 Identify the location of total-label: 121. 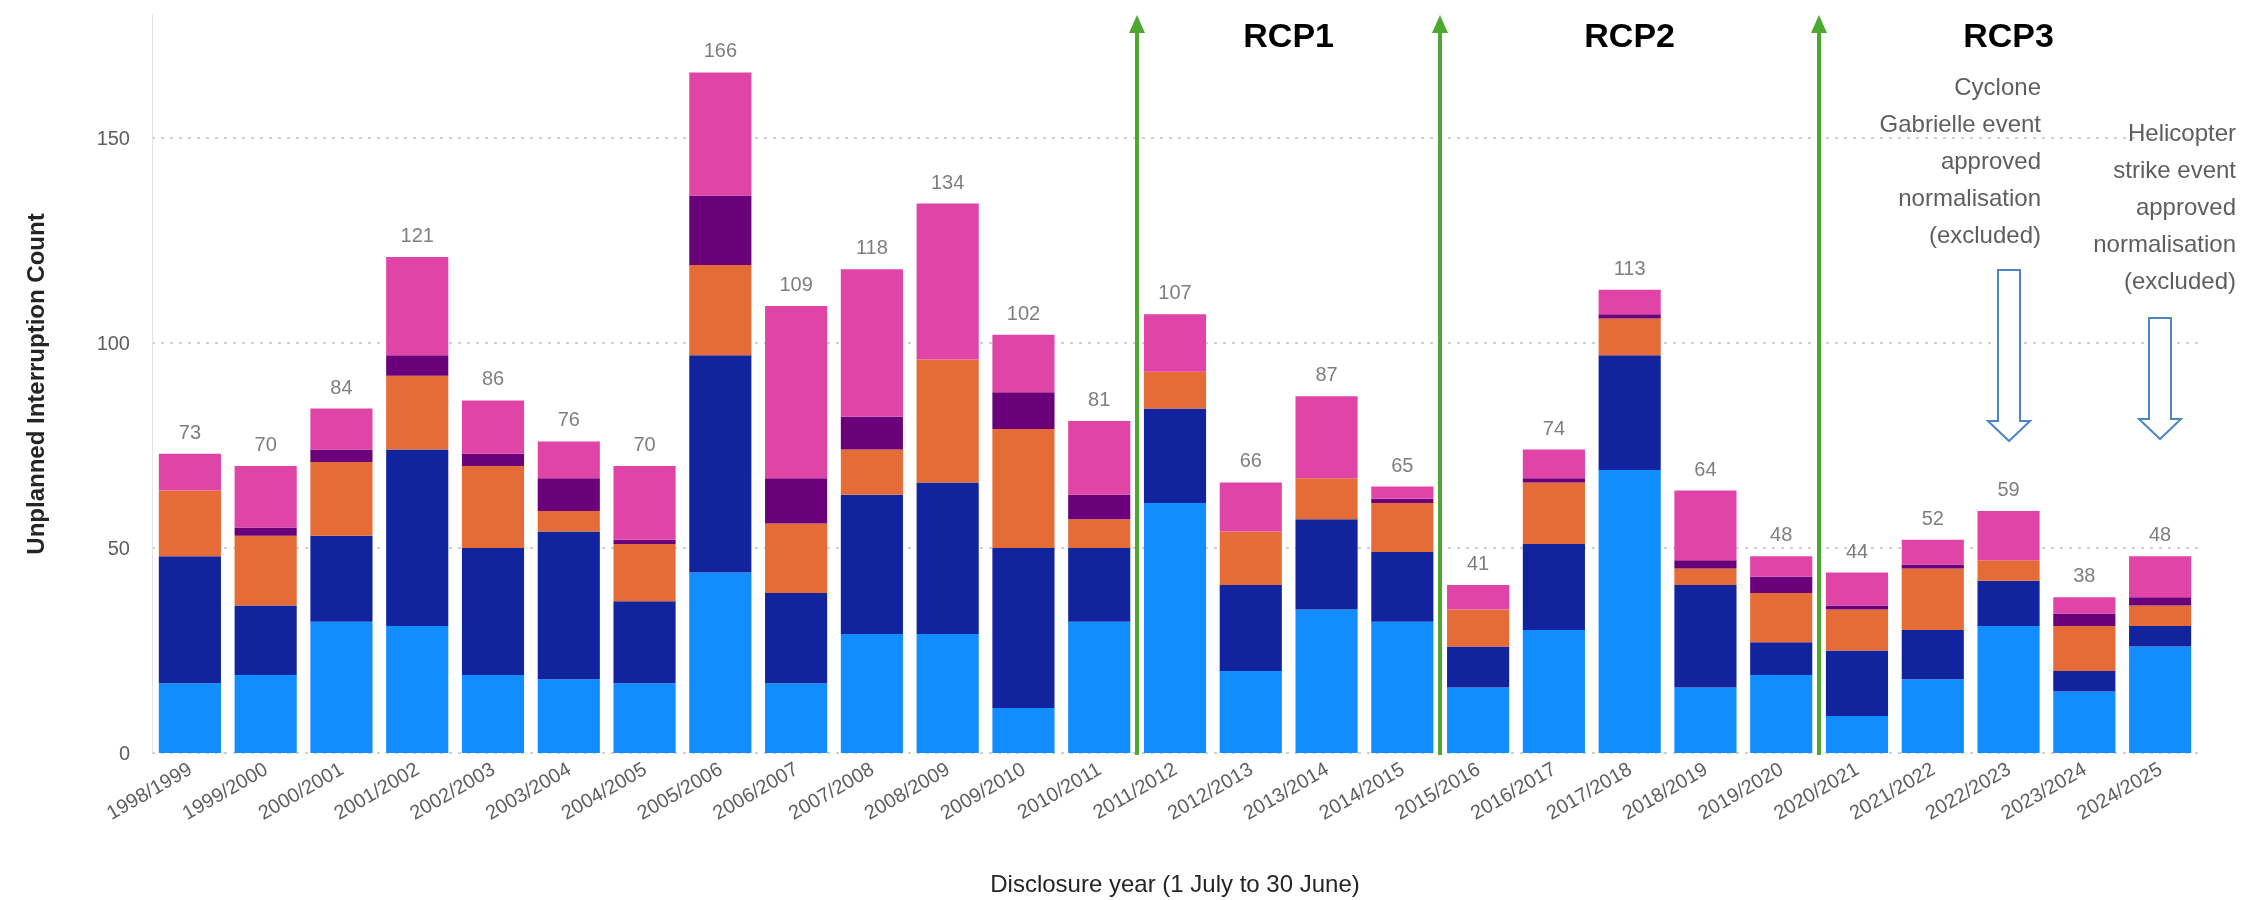
(417, 234).